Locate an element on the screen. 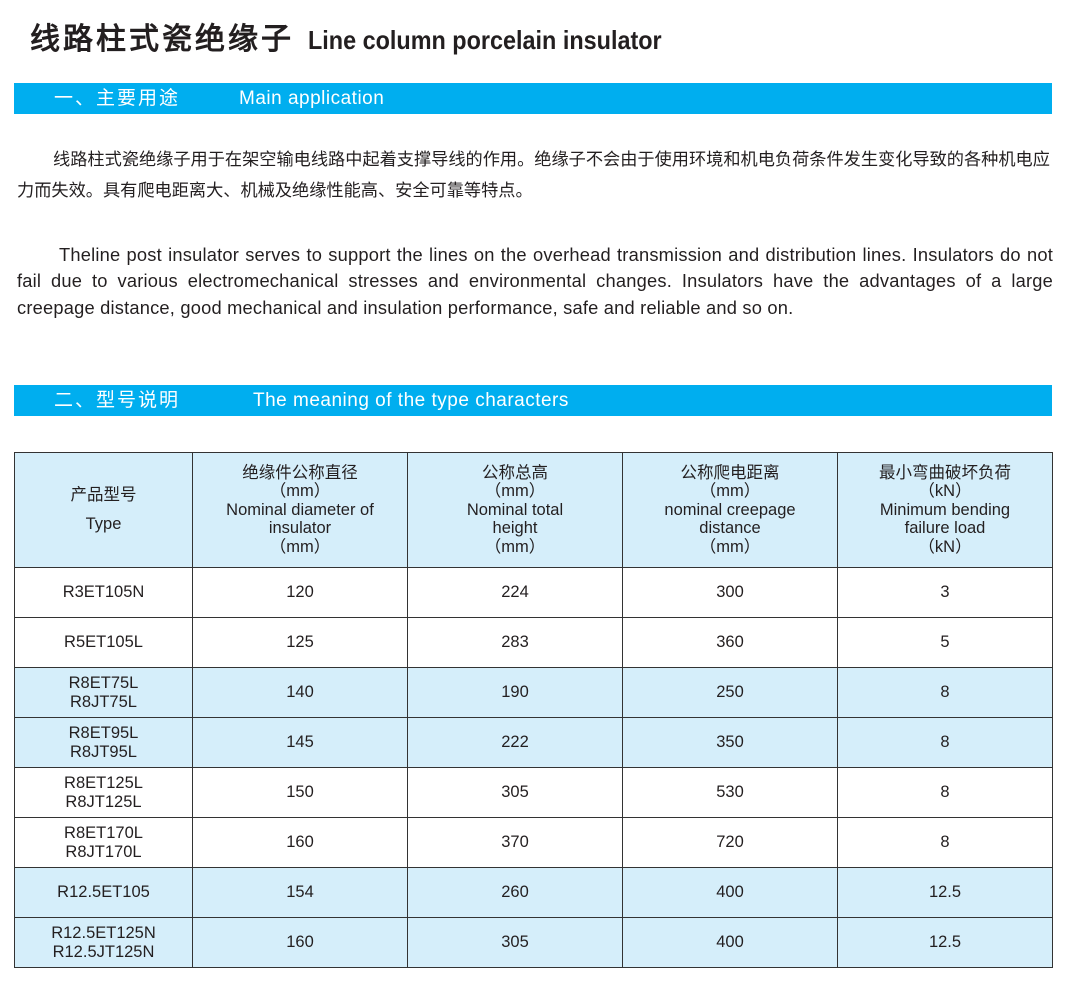 The image size is (1070, 996). cell-diameter: 154 is located at coordinates (300, 892).